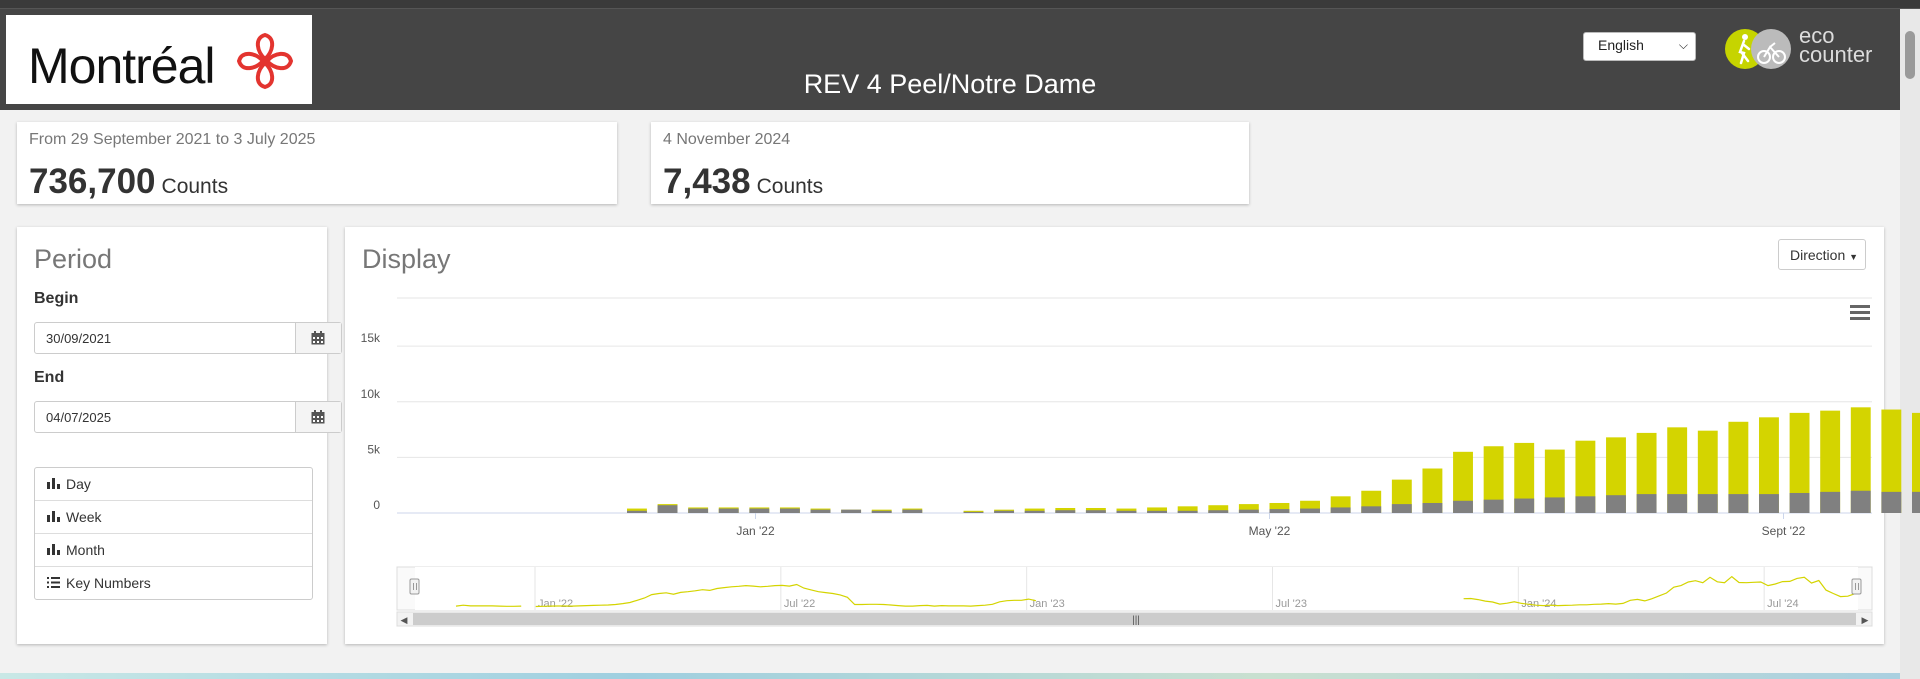  What do you see at coordinates (960, 4) in the screenshot?
I see `browser-top-strip` at bounding box center [960, 4].